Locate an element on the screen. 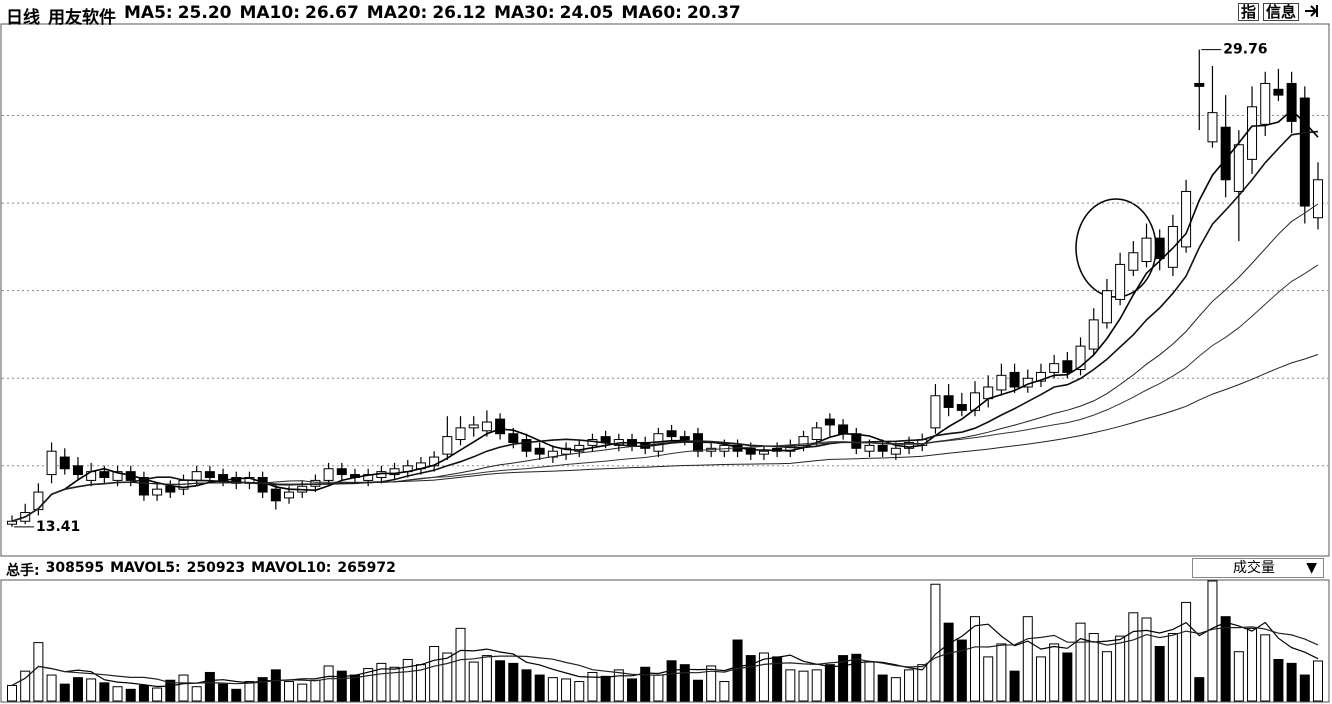  ma-value: 20.37 is located at coordinates (713, 13).